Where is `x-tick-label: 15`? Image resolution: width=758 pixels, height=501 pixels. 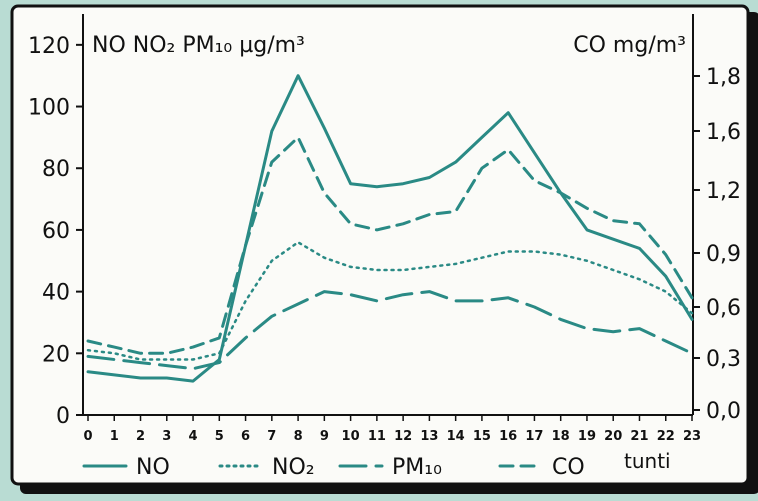 x-tick-label: 15 is located at coordinates (482, 436).